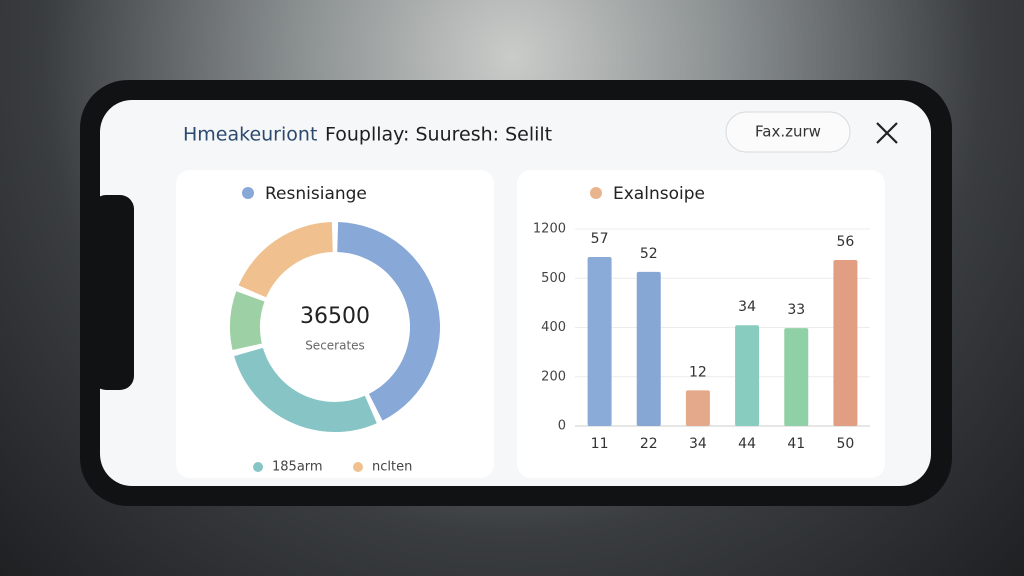  What do you see at coordinates (562, 426) in the screenshot?
I see `y-tick-label: 0` at bounding box center [562, 426].